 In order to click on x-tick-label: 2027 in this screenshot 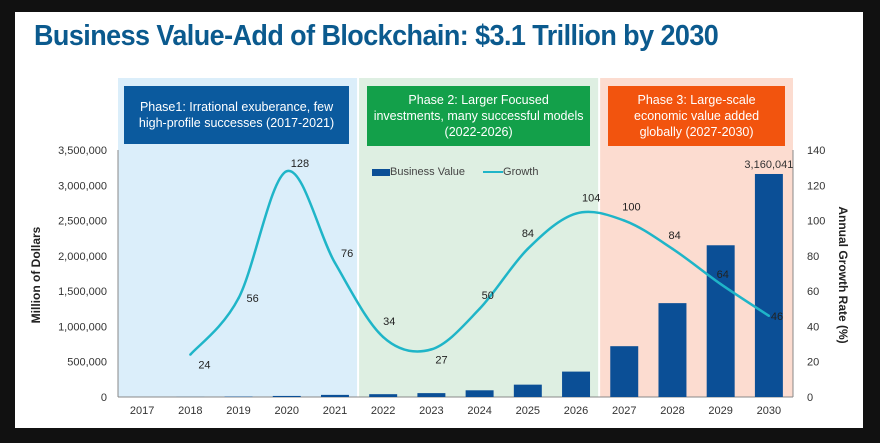, I will do `click(624, 411)`.